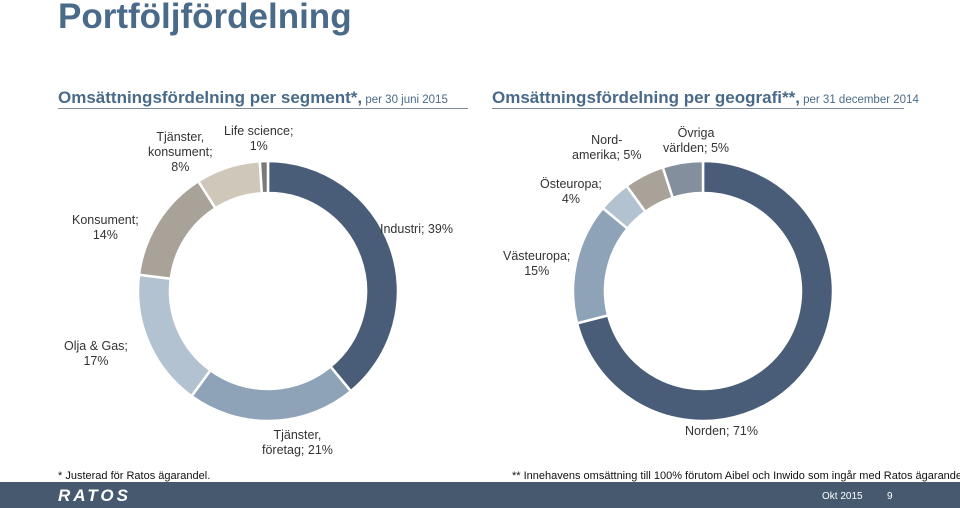 This screenshot has width=960, height=508. What do you see at coordinates (96, 353) in the screenshot?
I see `slice-label-olja-gas: Olja & Gas; 17%` at bounding box center [96, 353].